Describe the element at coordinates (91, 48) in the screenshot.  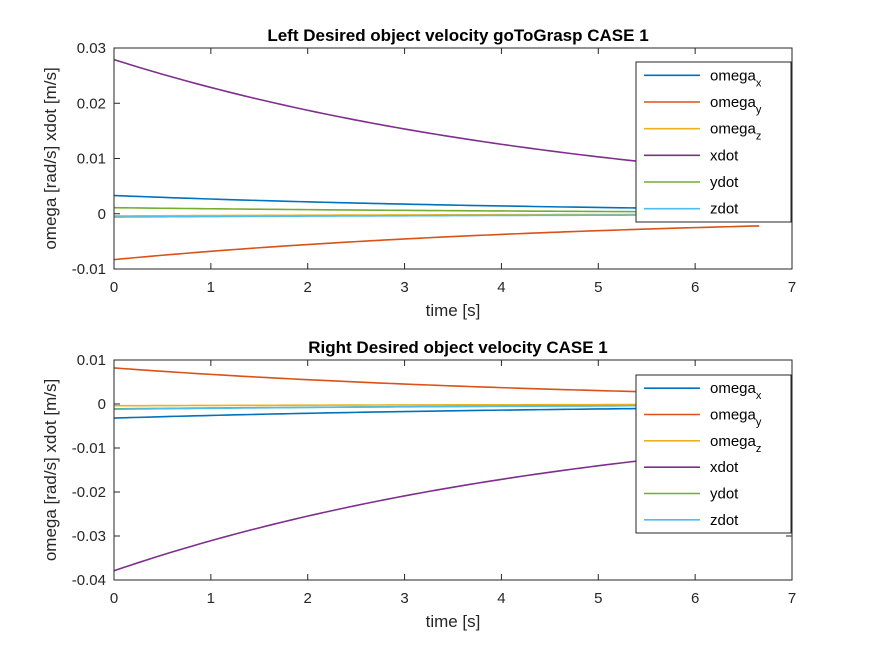
I see `y-tick-label: 0.03` at that location.